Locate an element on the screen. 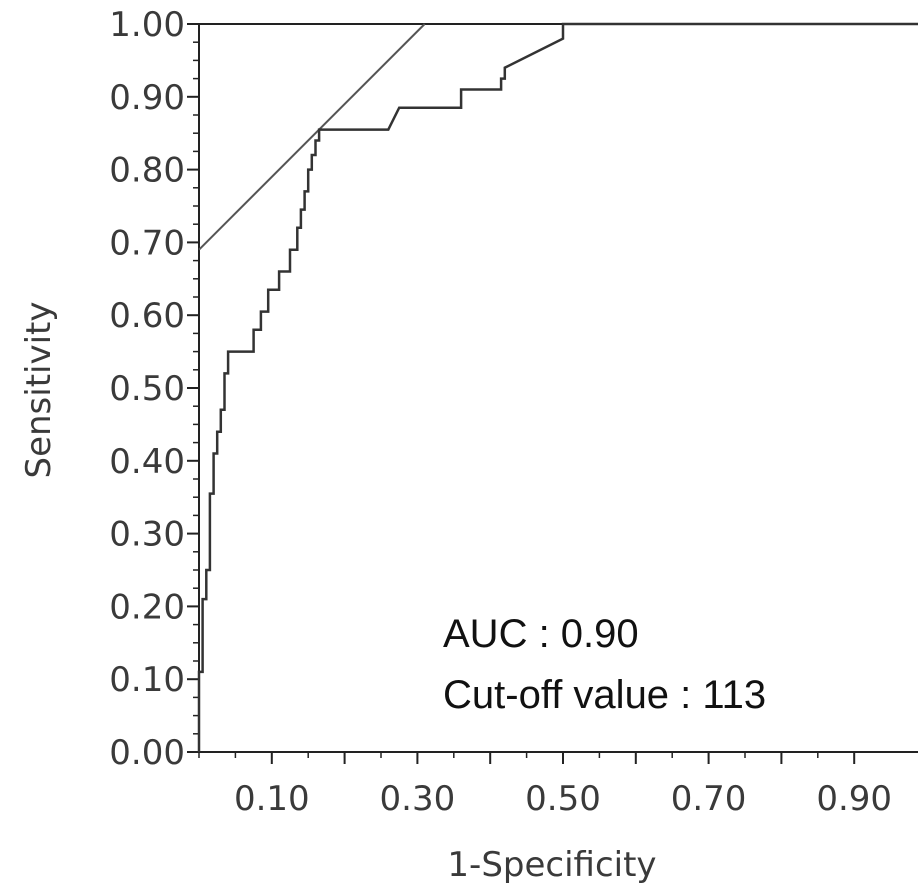  x-tick-label: 0.50 is located at coordinates (563, 799).